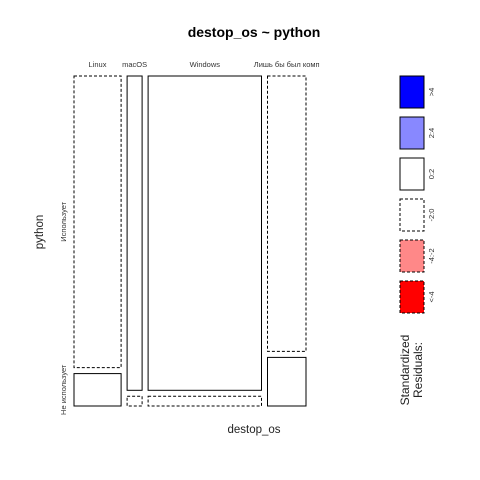  I want to click on legend-label-1: >4, so click(431, 92).